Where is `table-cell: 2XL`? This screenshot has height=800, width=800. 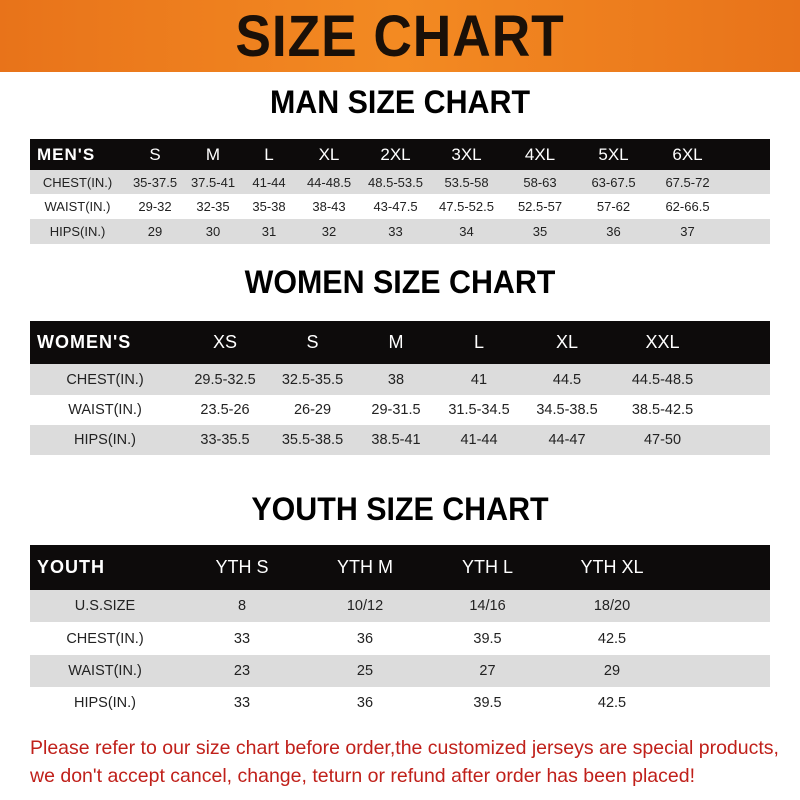 table-cell: 2XL is located at coordinates (395, 154).